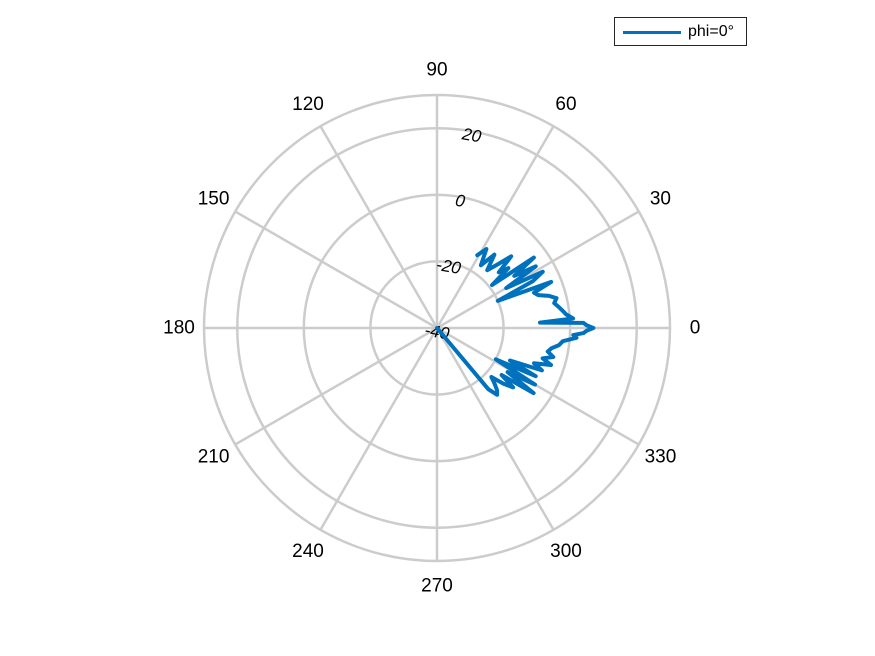 The width and height of the screenshot is (875, 656). I want to click on theta-tick-label: 30, so click(660, 199).